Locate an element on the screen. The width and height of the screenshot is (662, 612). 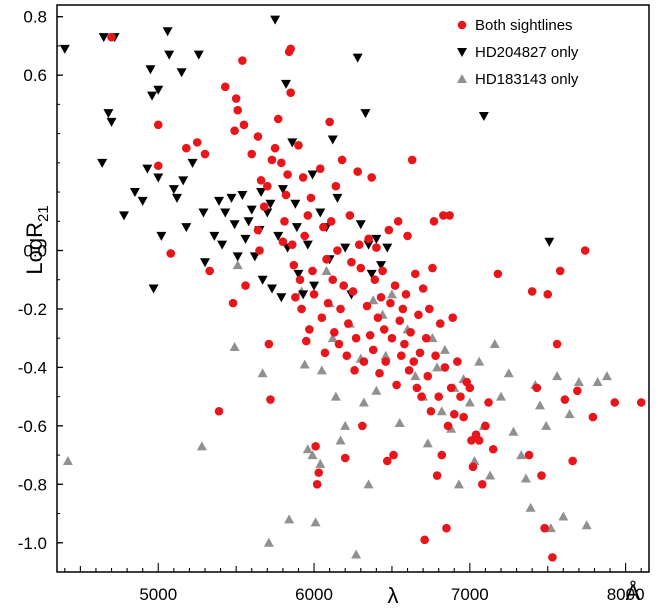
y-axis-label: LogR21 is located at coordinates (37, 239).